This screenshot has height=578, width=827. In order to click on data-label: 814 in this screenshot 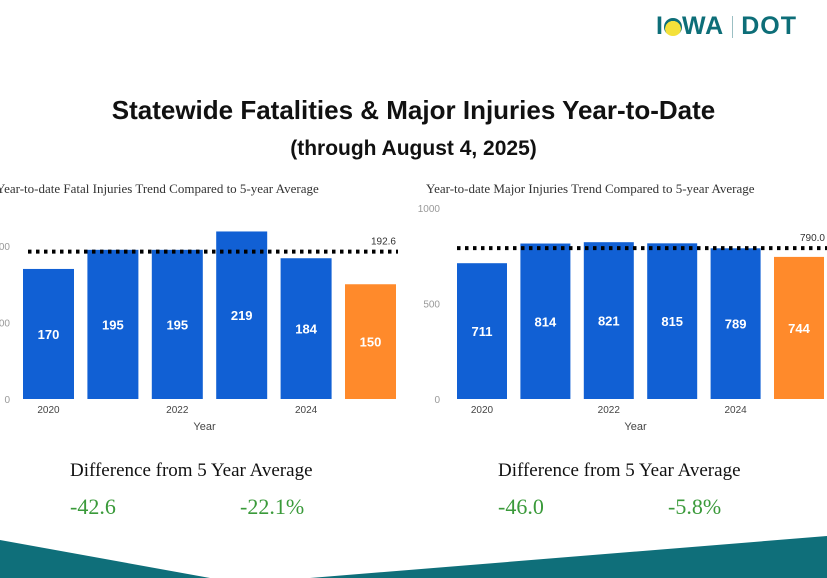, I will do `click(546, 321)`.